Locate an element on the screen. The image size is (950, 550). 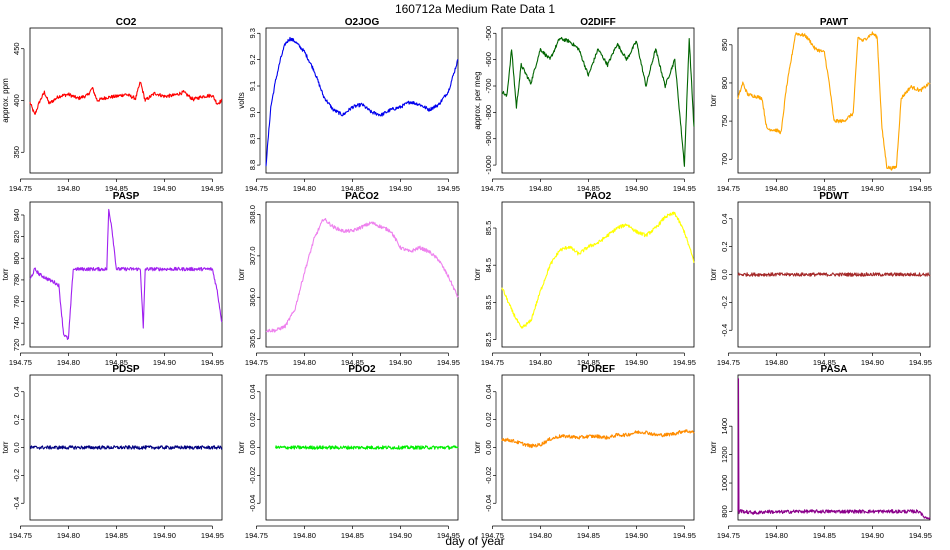
y-tick-label-pao2: 84.5 is located at coordinates (488, 265).